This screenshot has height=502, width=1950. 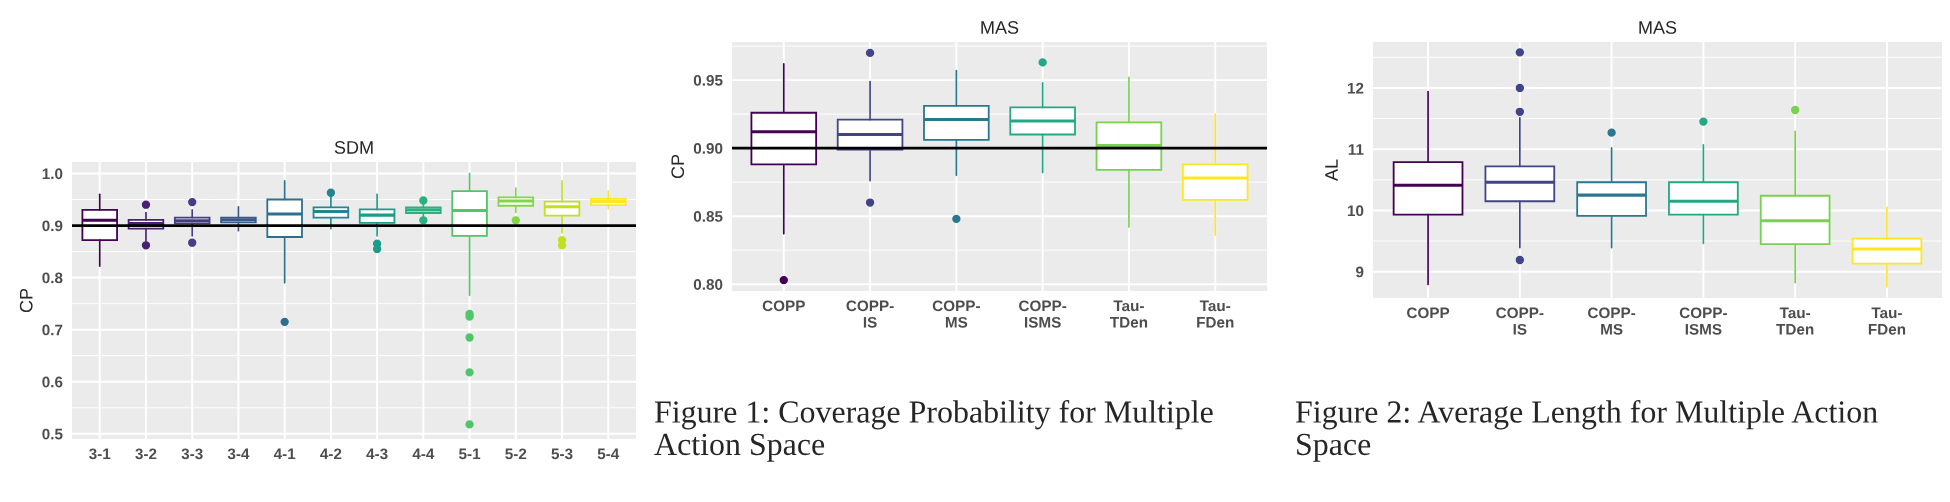 I want to click on y-tick-label: 0.85, so click(x=708, y=216).